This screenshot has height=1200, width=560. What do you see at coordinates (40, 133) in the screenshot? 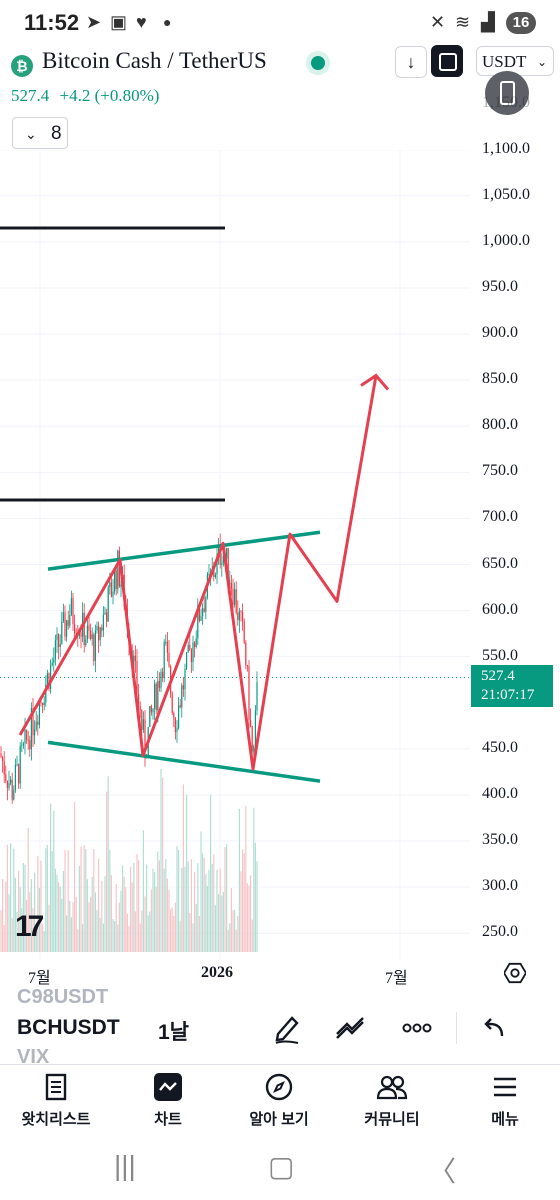
I see `indicators-toggle: ⌄ 8` at bounding box center [40, 133].